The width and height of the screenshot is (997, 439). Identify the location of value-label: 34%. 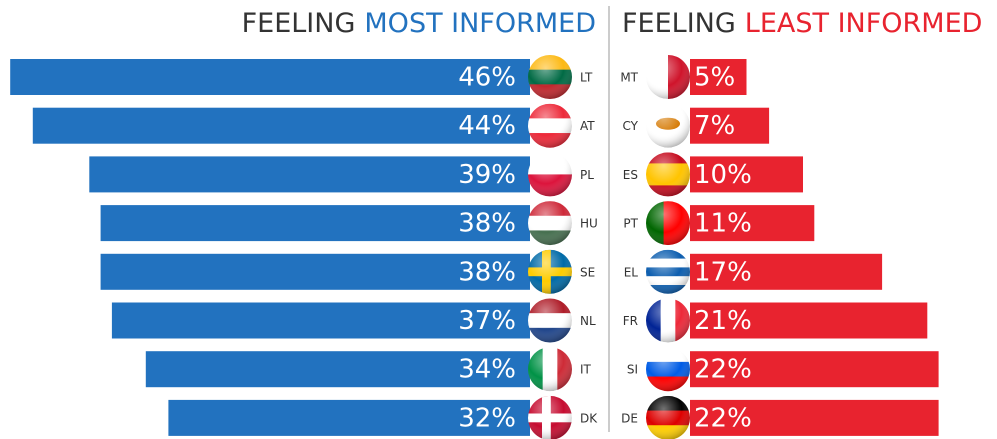
(487, 370).